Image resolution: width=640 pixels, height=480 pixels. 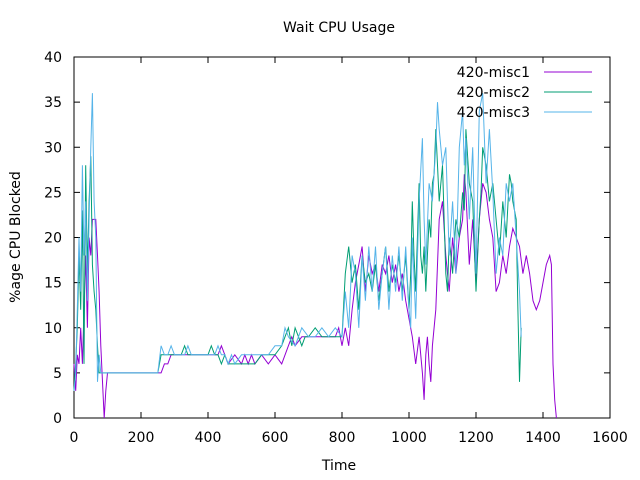 I want to click on legend-label: 420-misc1, so click(x=493, y=73).